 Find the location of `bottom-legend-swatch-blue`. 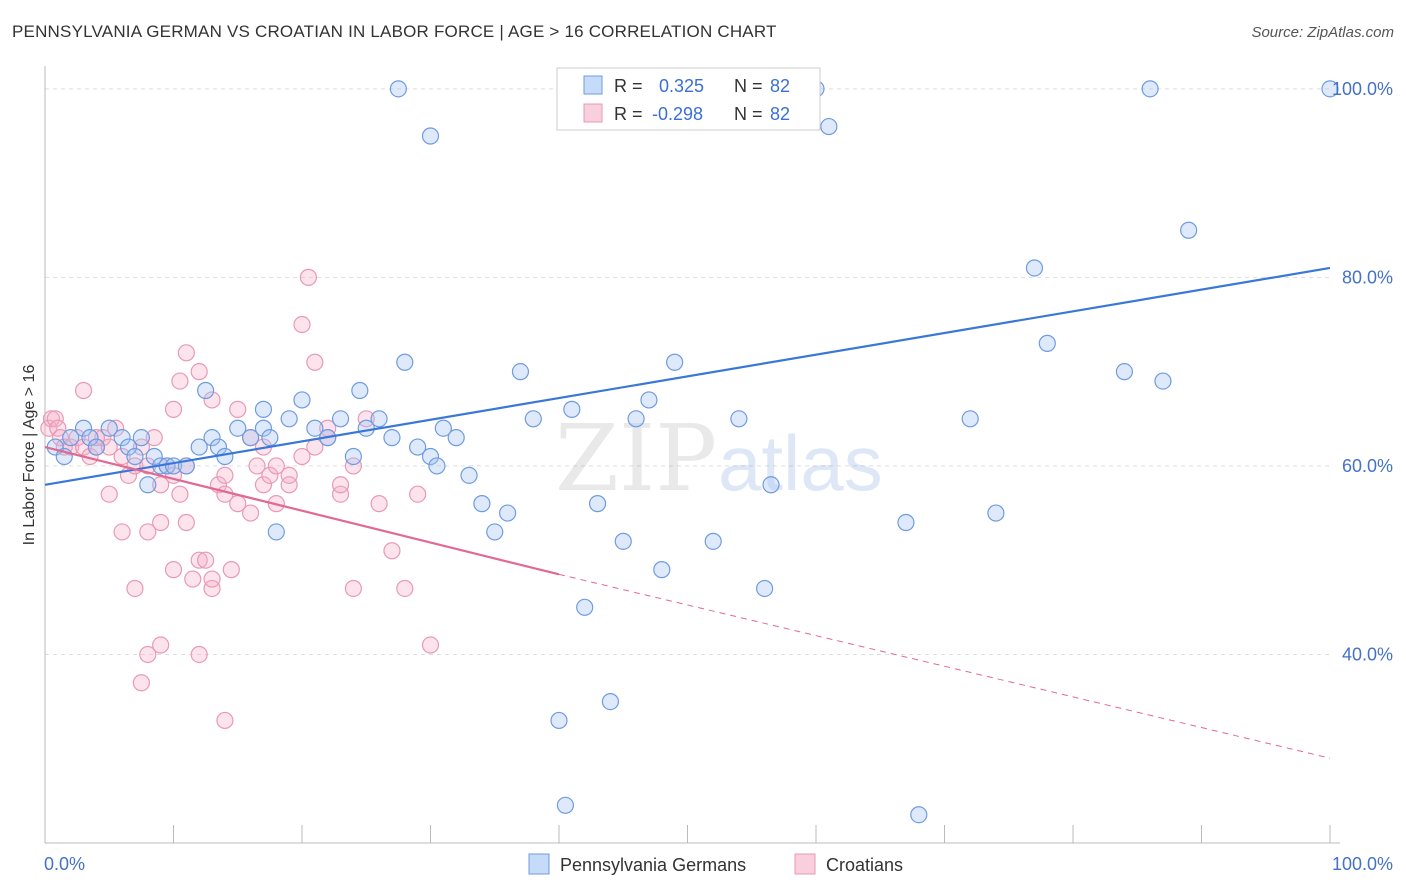

bottom-legend-swatch-blue is located at coordinates (539, 864).